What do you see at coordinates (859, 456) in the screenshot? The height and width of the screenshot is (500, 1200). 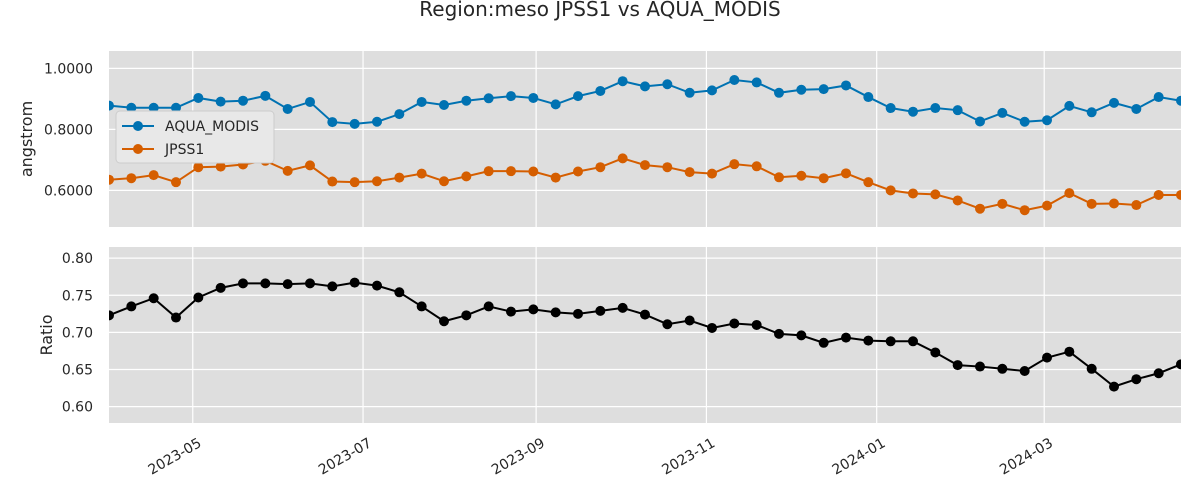 I see `x-tick-label: 2024-01` at bounding box center [859, 456].